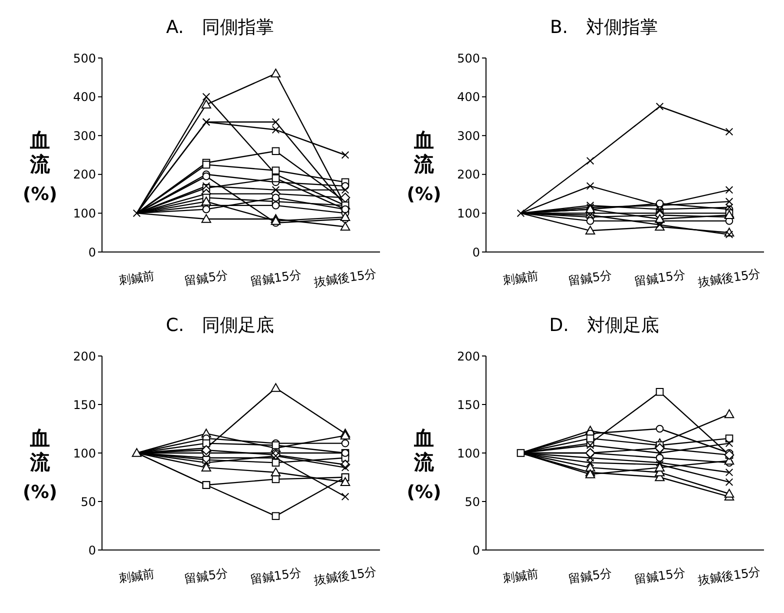  What do you see at coordinates (604, 28) in the screenshot?
I see `chart-title: B. 対側指掌` at bounding box center [604, 28].